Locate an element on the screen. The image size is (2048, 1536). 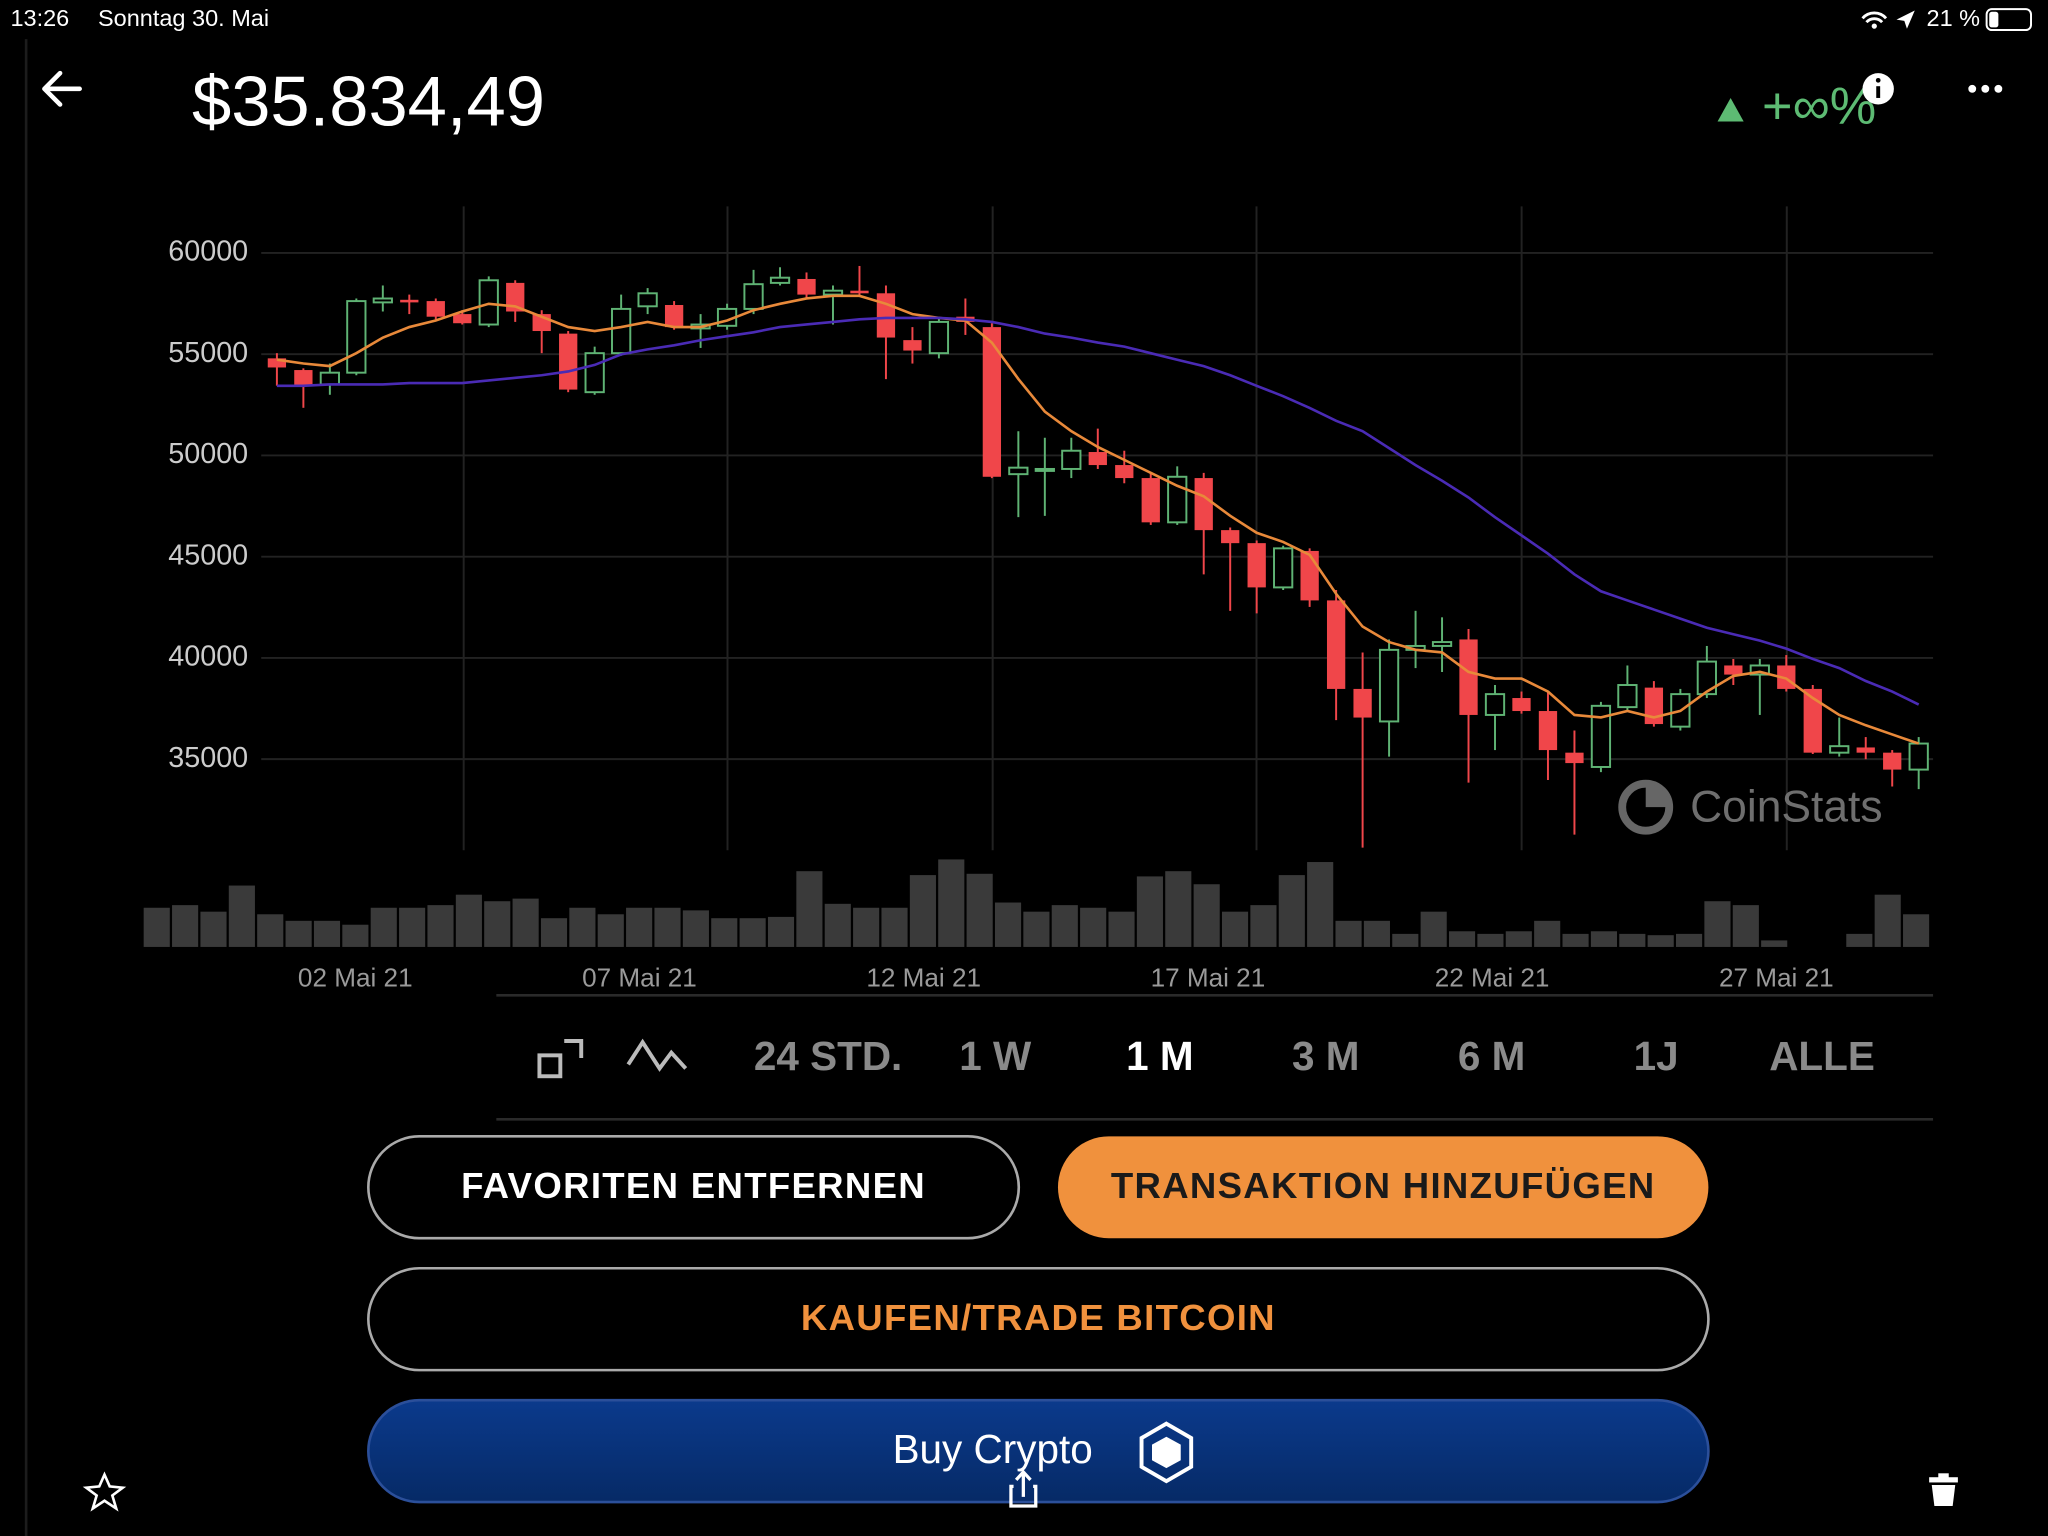
time-range-tabs: 24 STD. 1 W 1 M 3 M 6 M 1J ALLE is located at coordinates (1314, 1056).